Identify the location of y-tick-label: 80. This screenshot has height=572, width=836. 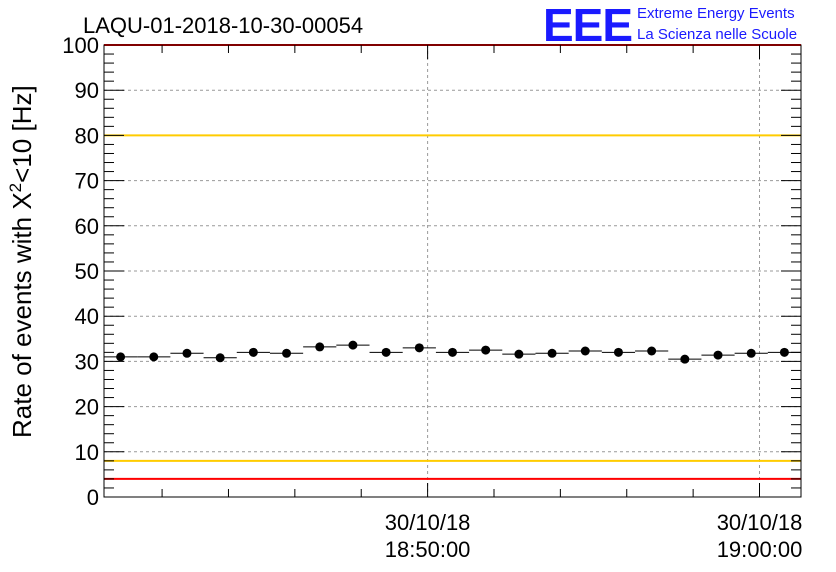
(87, 135).